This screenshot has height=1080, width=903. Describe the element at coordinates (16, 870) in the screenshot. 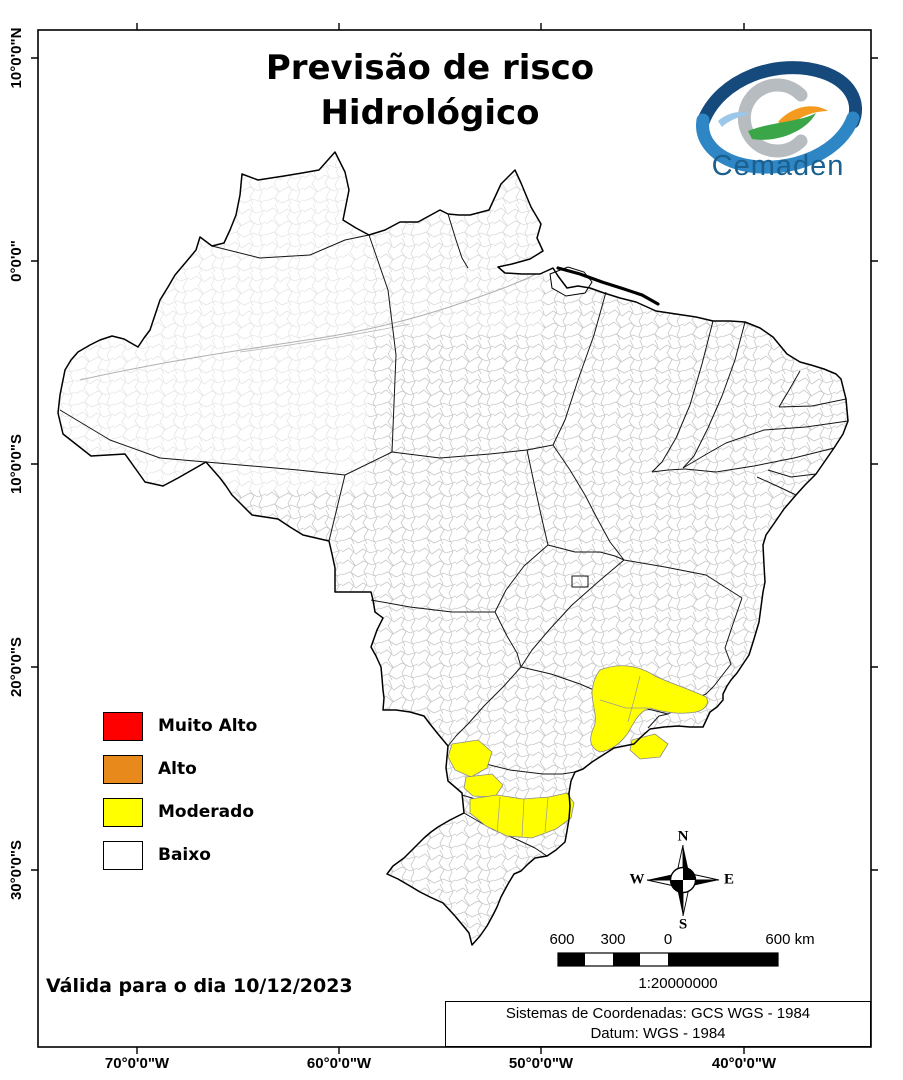

I see `lat-label-30s: 30°0'0"S` at that location.